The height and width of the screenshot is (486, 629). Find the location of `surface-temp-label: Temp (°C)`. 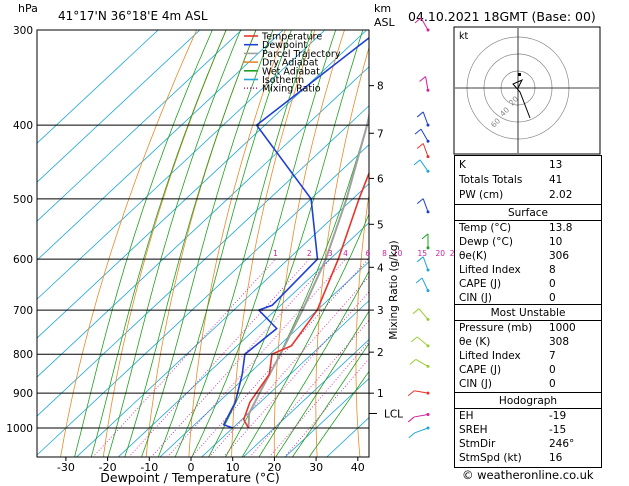

surface-temp-label: Temp (°C) is located at coordinates (485, 228).